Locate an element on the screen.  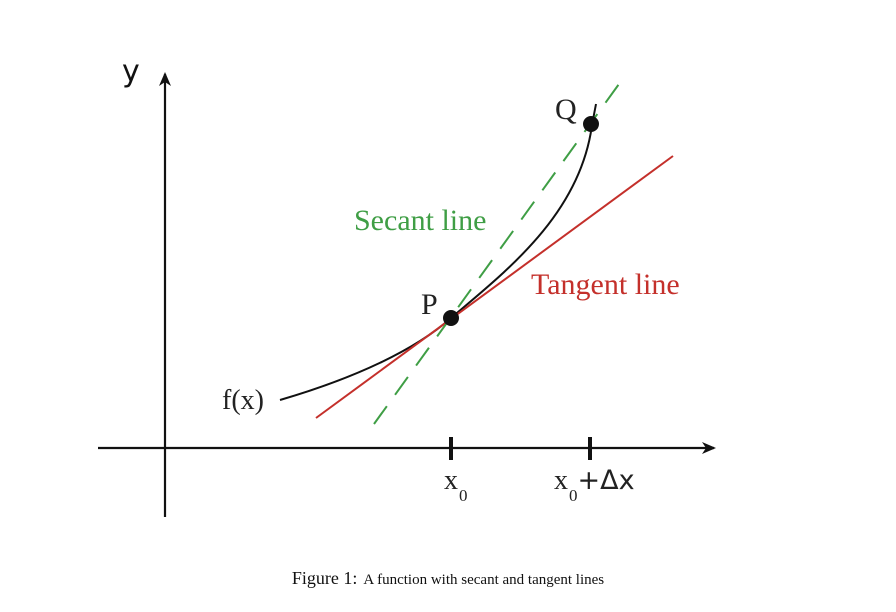
function-label: f(x) is located at coordinates (243, 400).